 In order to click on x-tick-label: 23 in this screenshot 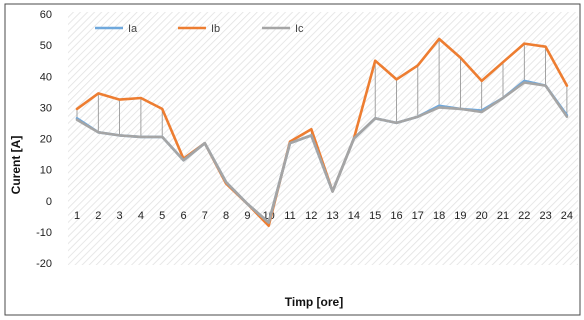, I will do `click(545, 216)`.